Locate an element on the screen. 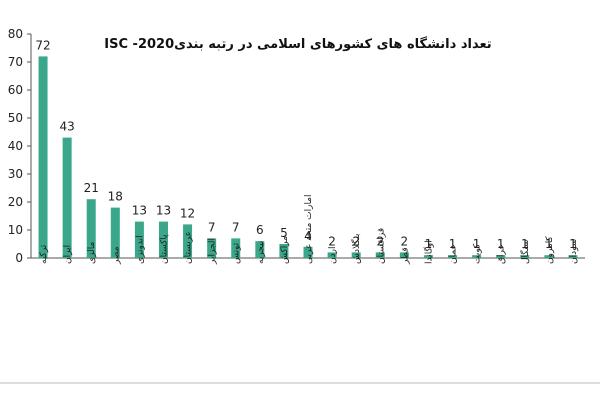  x-tick-label: مصر is located at coordinates (116, 255).